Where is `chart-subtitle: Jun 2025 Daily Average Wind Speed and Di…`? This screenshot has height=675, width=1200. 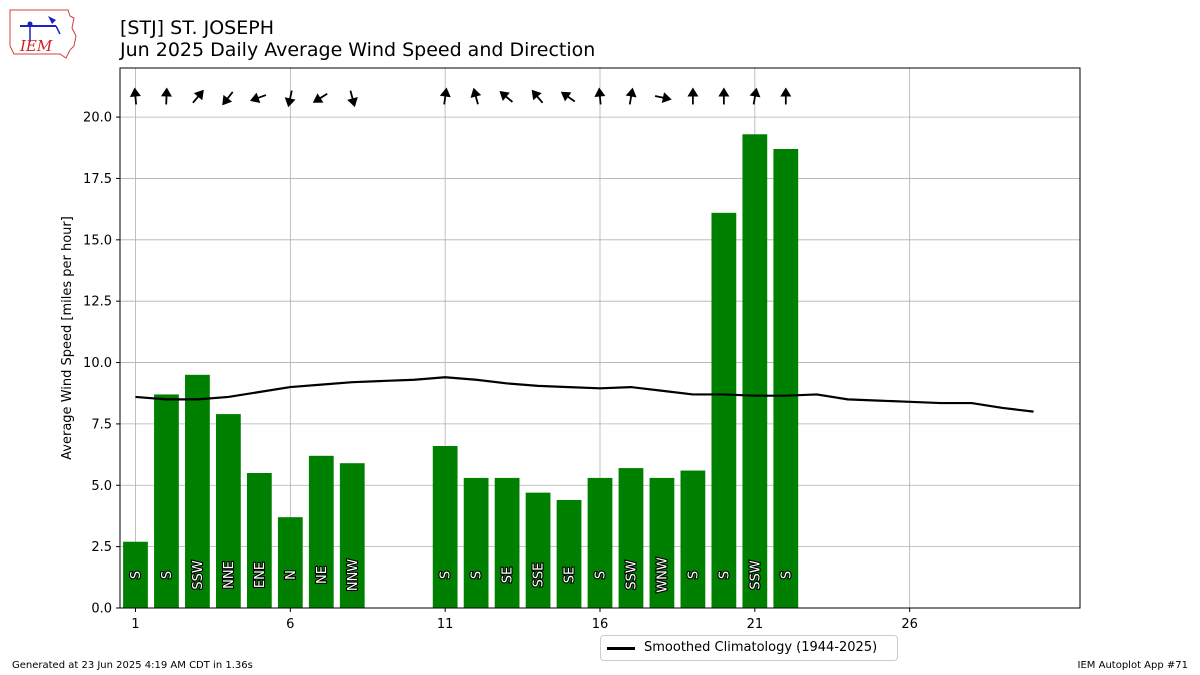
chart-subtitle: Jun 2025 Daily Average Wind Speed and Di… is located at coordinates (358, 50).